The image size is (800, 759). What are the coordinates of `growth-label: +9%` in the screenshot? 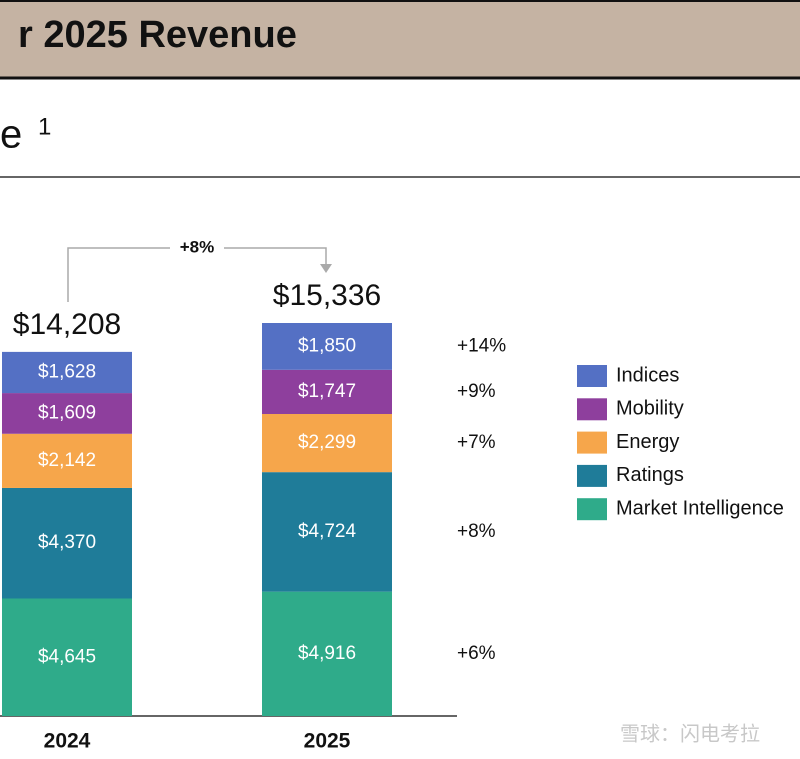 It's located at (476, 391).